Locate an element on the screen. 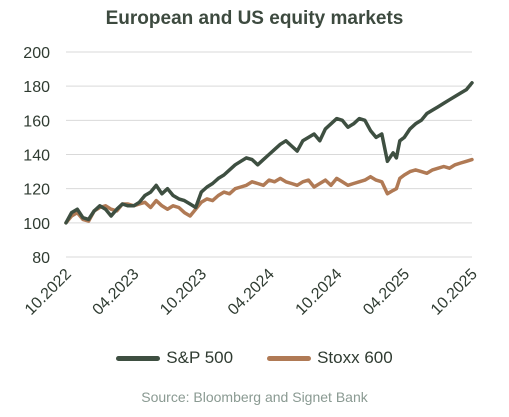 The width and height of the screenshot is (509, 417). y-tick-label: 140 is located at coordinates (36, 156).